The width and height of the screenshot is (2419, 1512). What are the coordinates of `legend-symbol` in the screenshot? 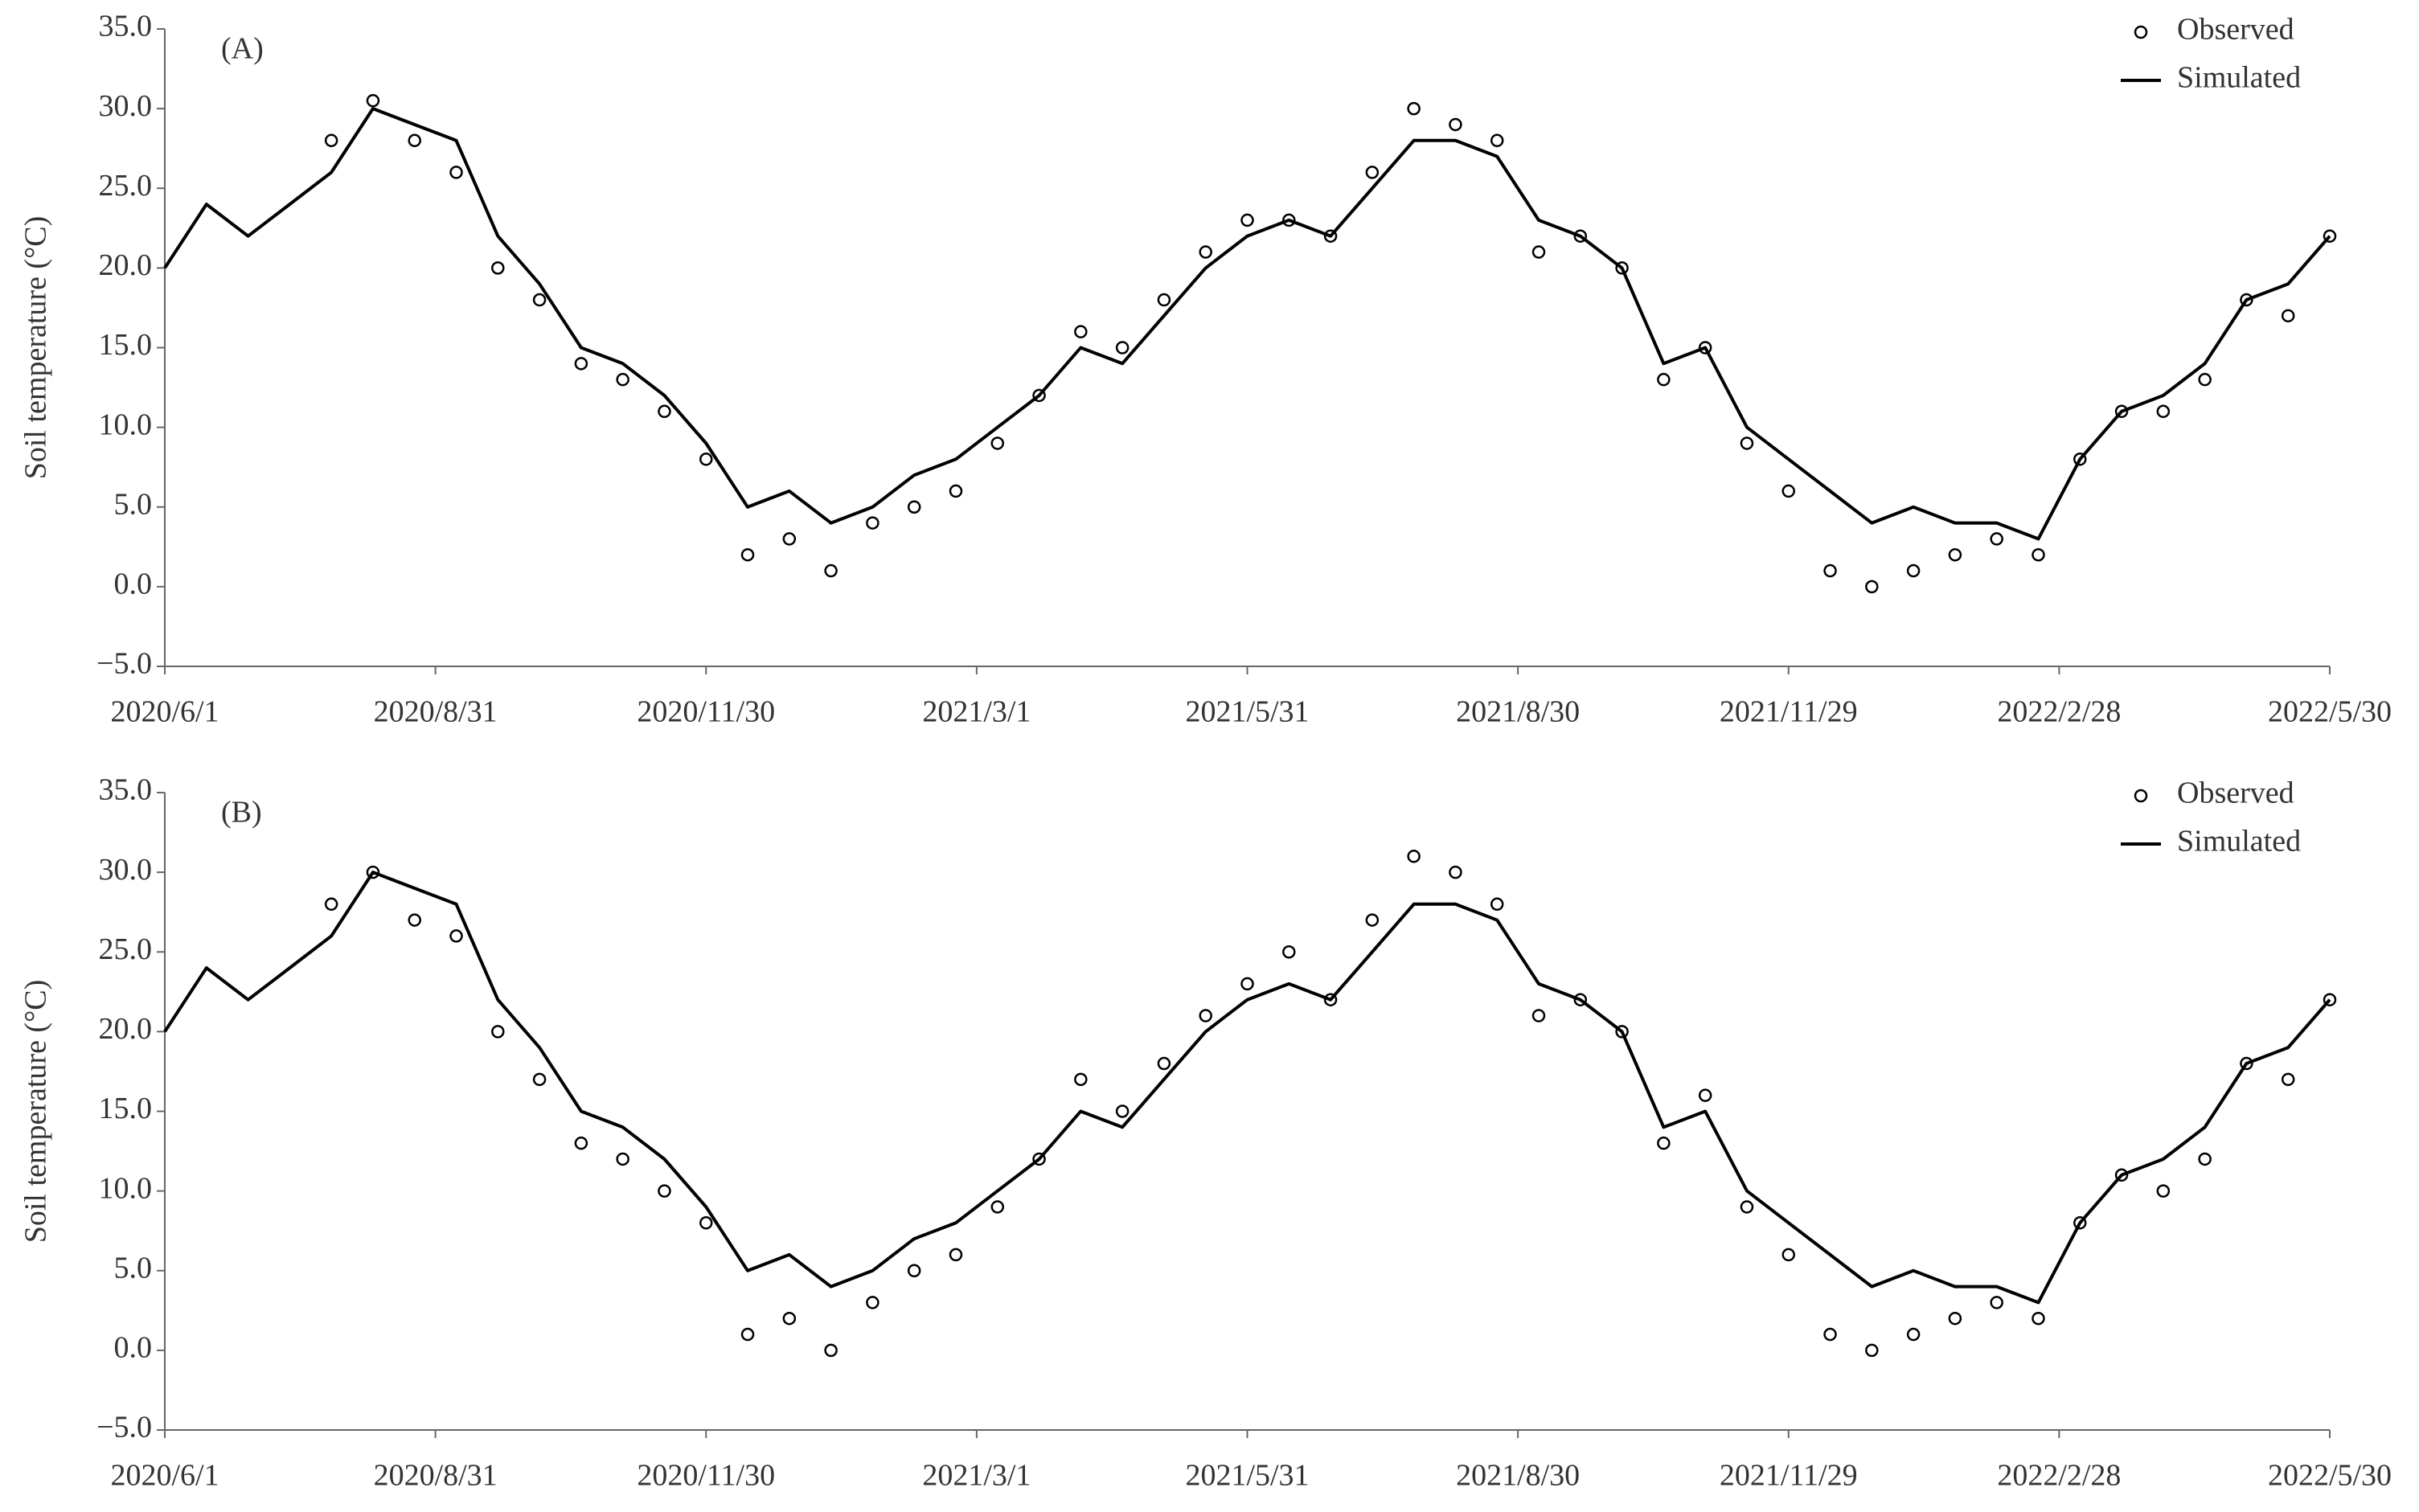 It's located at (2141, 796).